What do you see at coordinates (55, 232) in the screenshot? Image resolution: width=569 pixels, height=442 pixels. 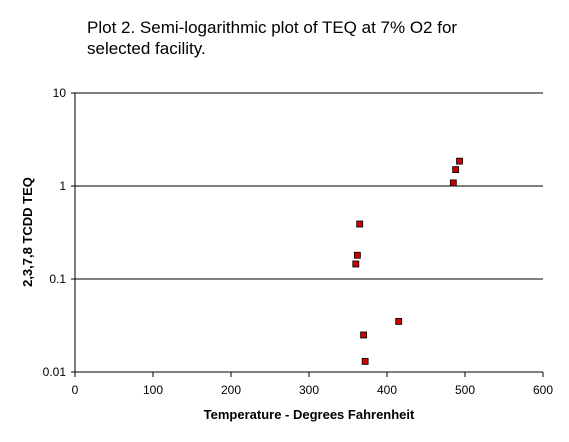 I see `y-tick-labels: 10 1 0.1 0.01` at bounding box center [55, 232].